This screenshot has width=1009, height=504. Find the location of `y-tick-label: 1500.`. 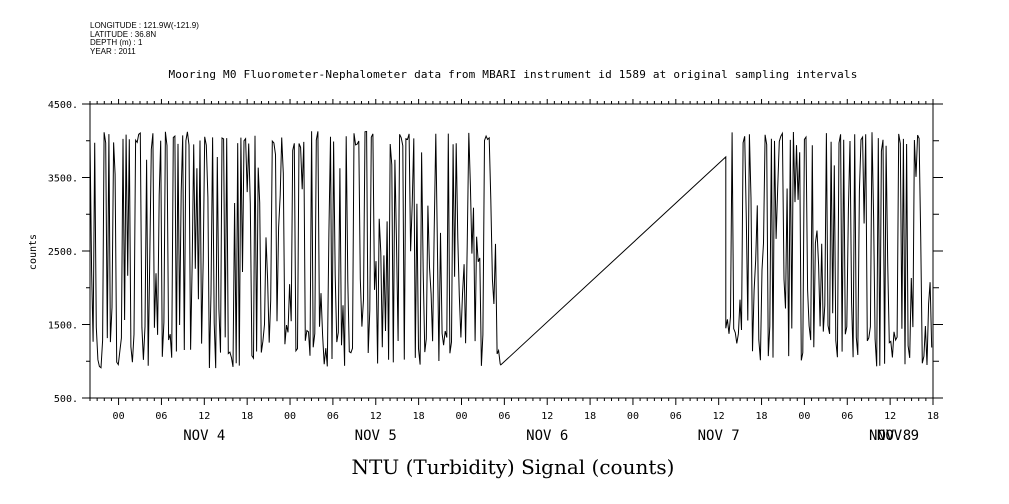

y-tick-label: 1500. is located at coordinates (63, 326).